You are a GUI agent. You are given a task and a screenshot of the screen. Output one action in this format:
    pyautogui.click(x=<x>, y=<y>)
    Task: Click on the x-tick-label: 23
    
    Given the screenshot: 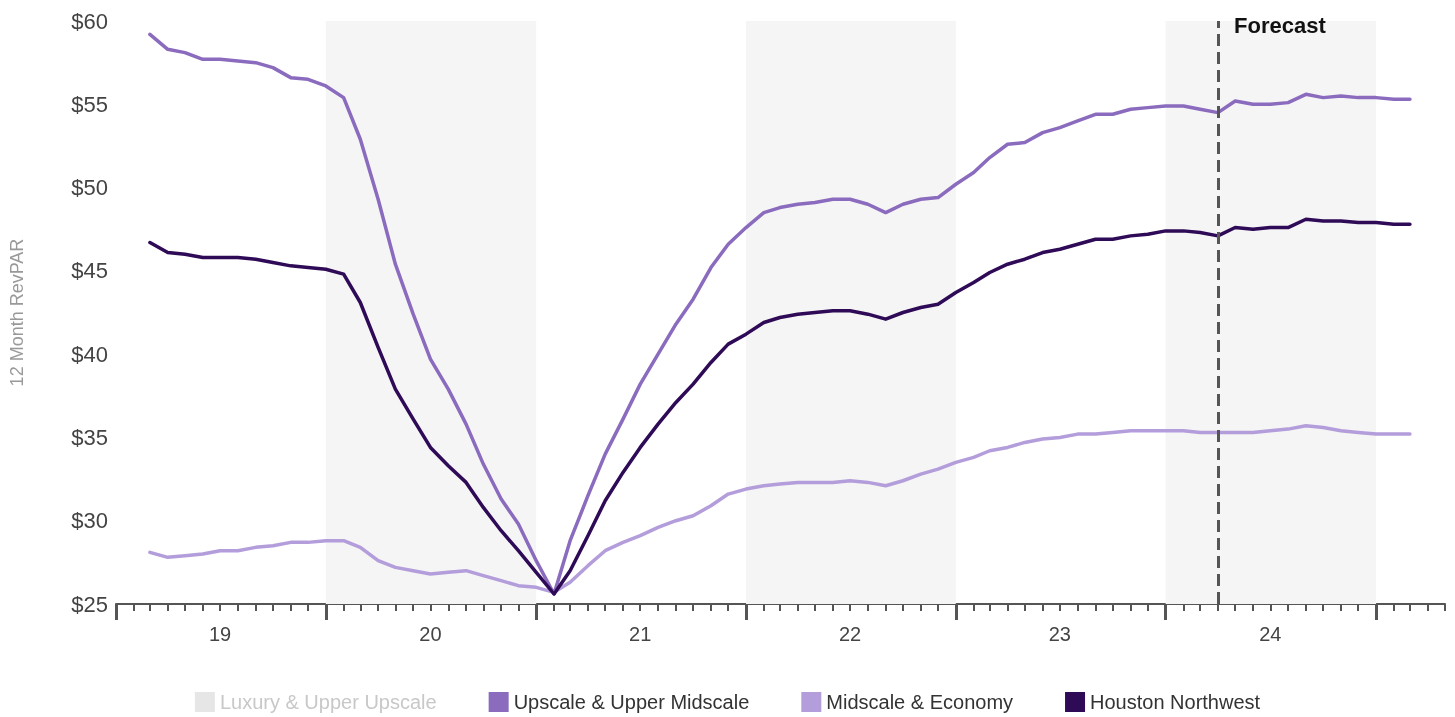 What is the action you would take?
    pyautogui.click(x=1059, y=634)
    